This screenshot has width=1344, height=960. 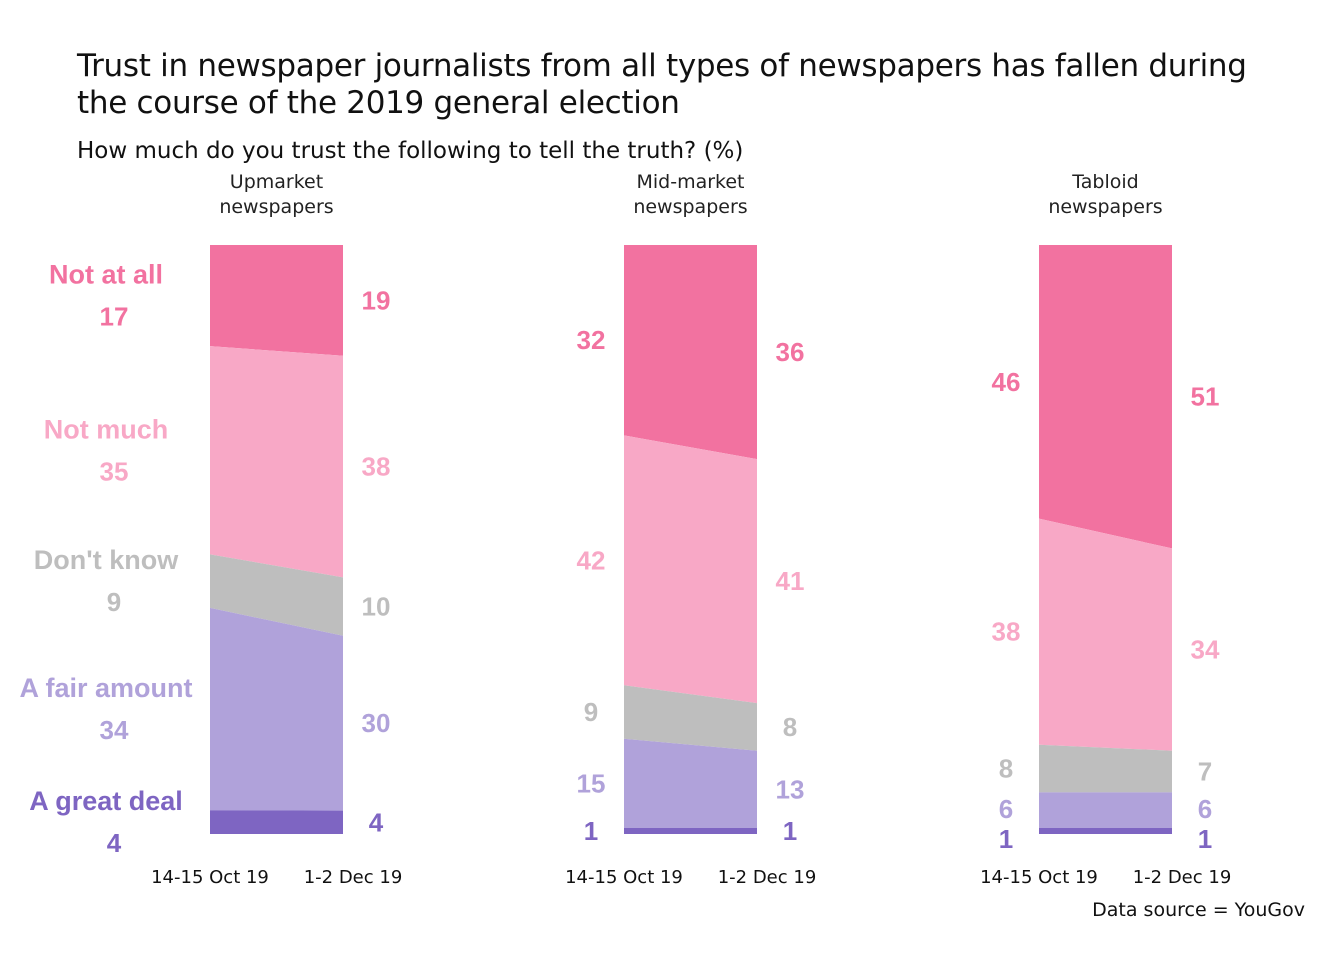 I want to click on upmarket-newspapers-value-right-not-at-all: 19, so click(x=376, y=300).